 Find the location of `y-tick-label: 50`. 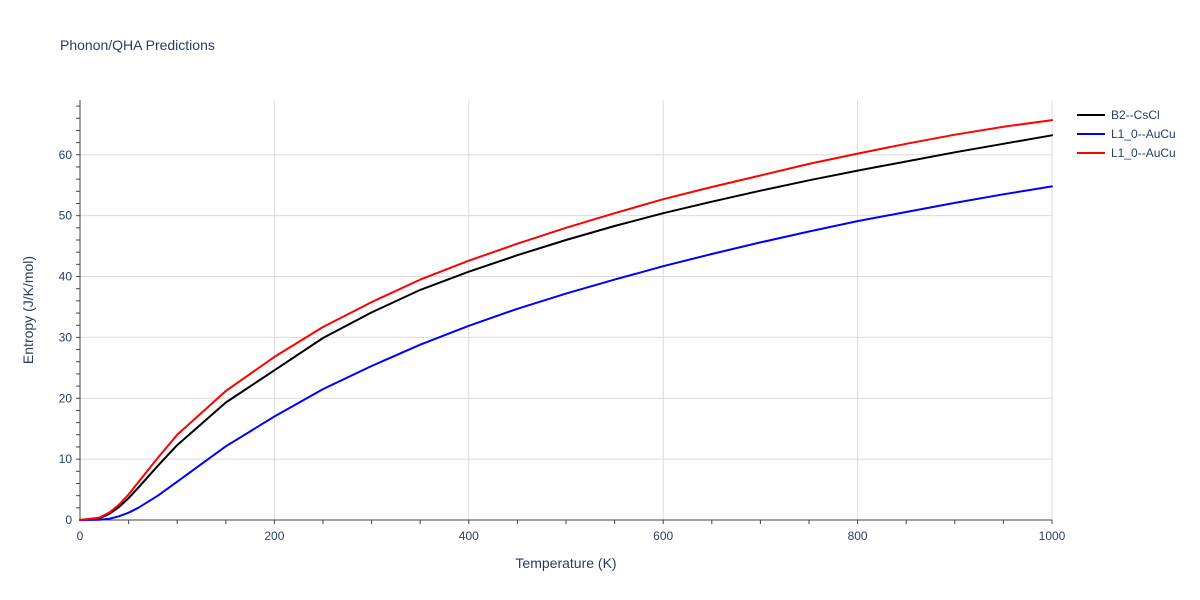

y-tick-label: 50 is located at coordinates (66, 216).